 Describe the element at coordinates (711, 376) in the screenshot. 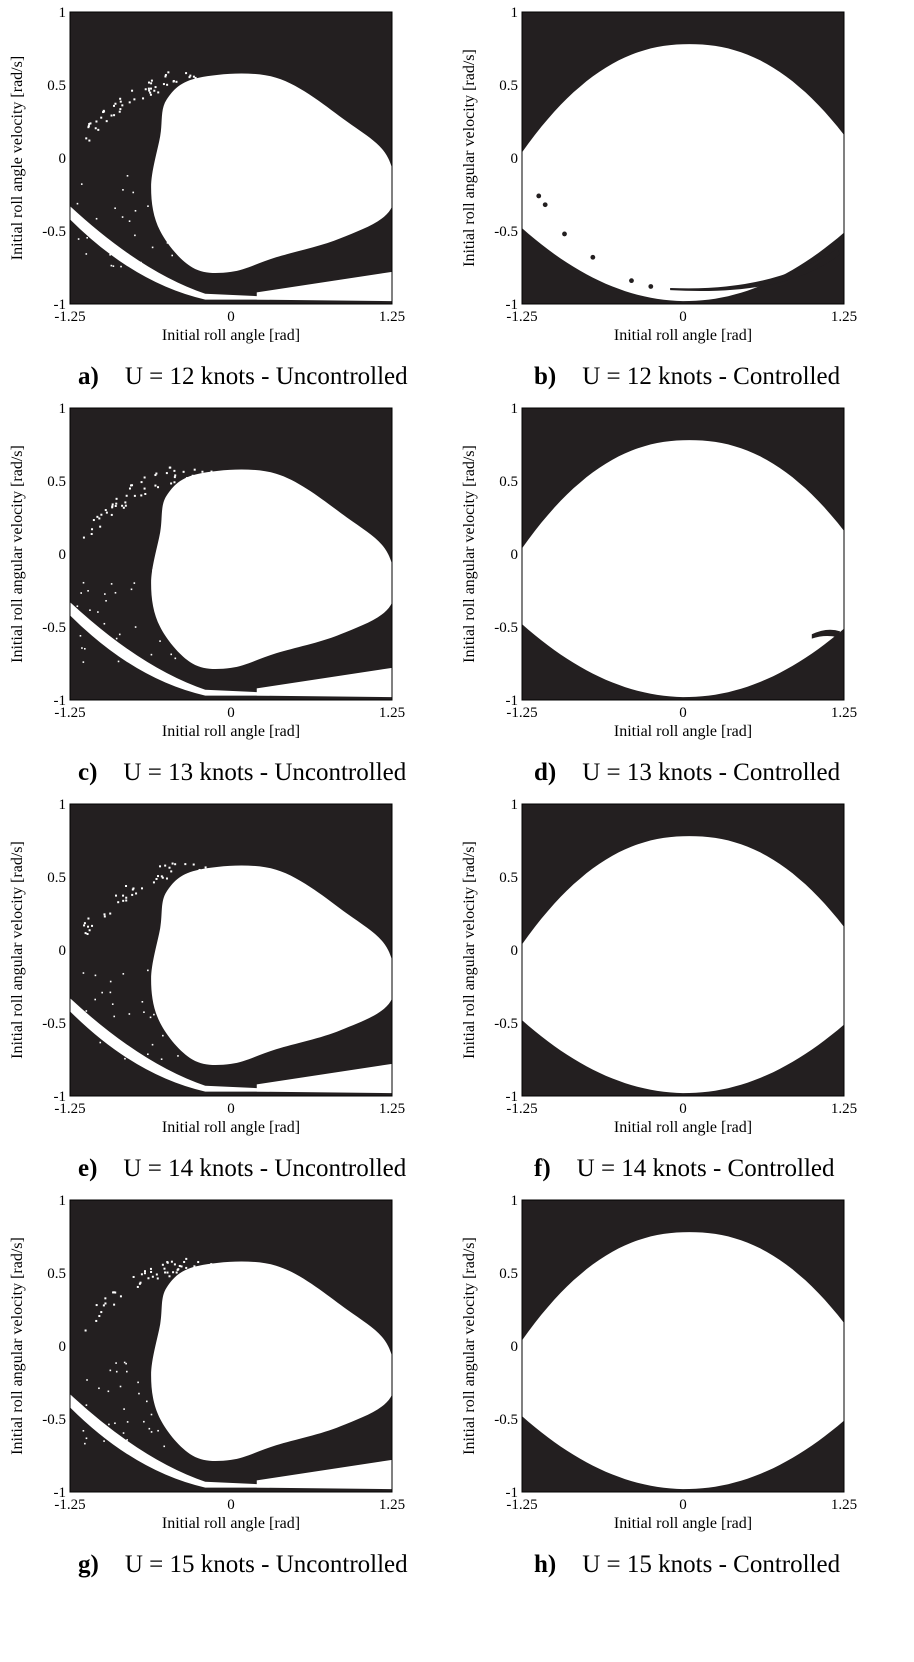

I see `panel-title: U = 12 knots - Controlled` at that location.